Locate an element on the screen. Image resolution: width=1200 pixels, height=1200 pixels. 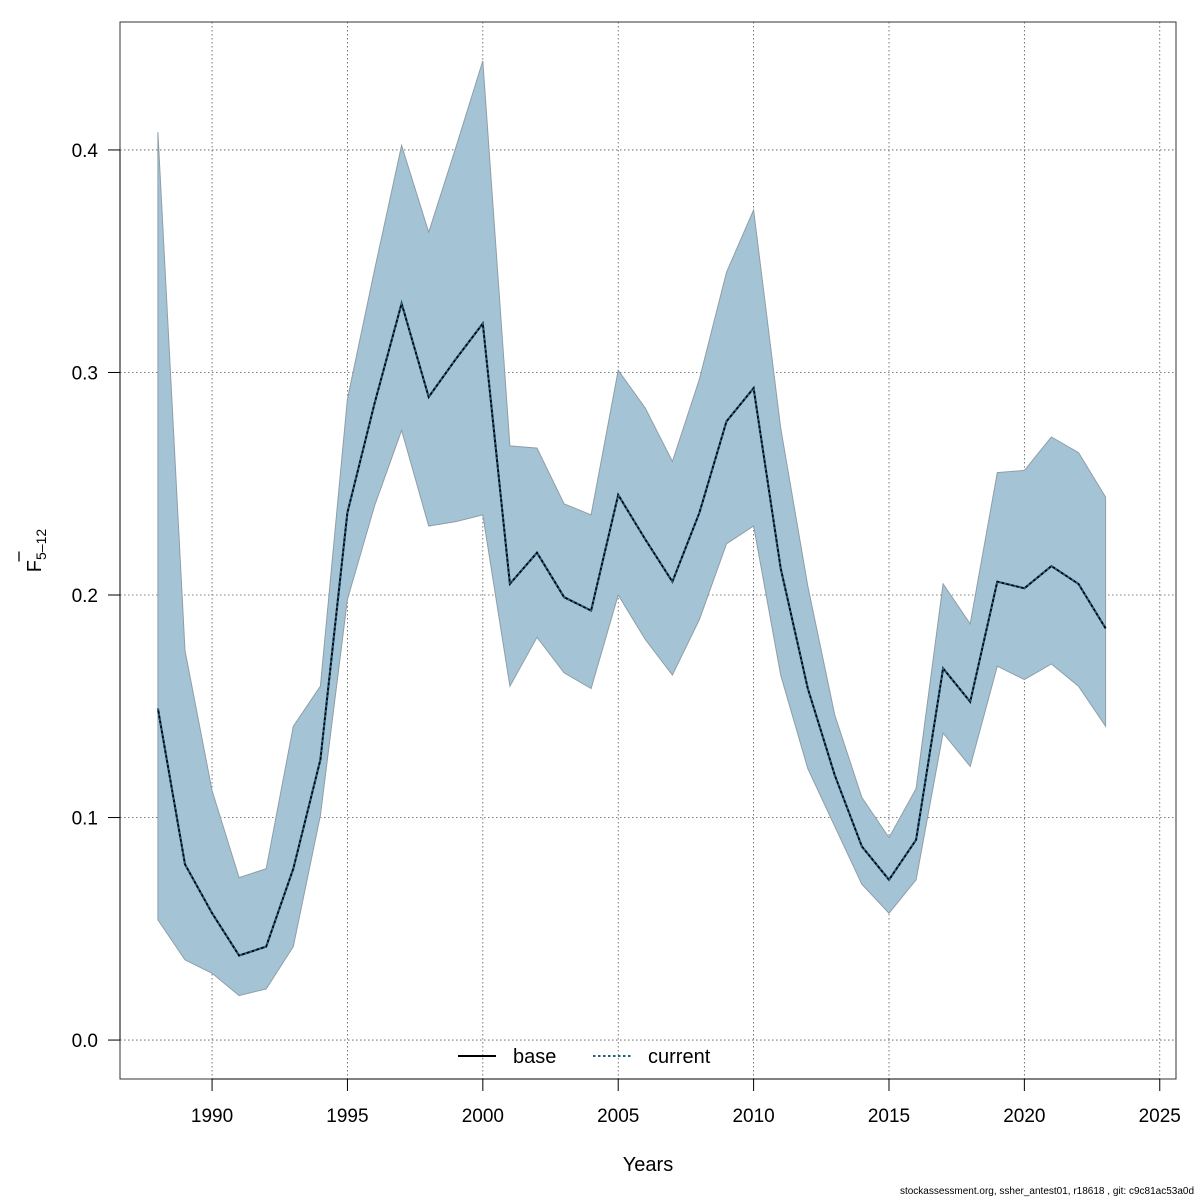
y-tick-label: 0.0 is located at coordinates (85, 1041).